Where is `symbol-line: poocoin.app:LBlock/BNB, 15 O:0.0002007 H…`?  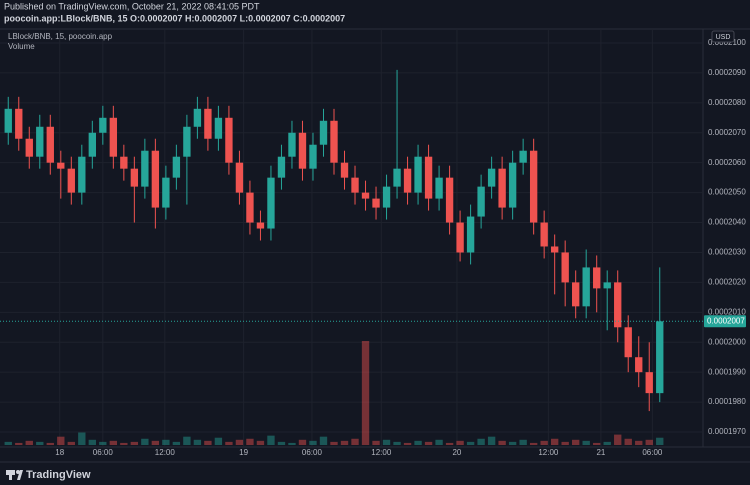 symbol-line: poocoin.app:LBlock/BNB, 15 O:0.0002007 H… is located at coordinates (174, 18).